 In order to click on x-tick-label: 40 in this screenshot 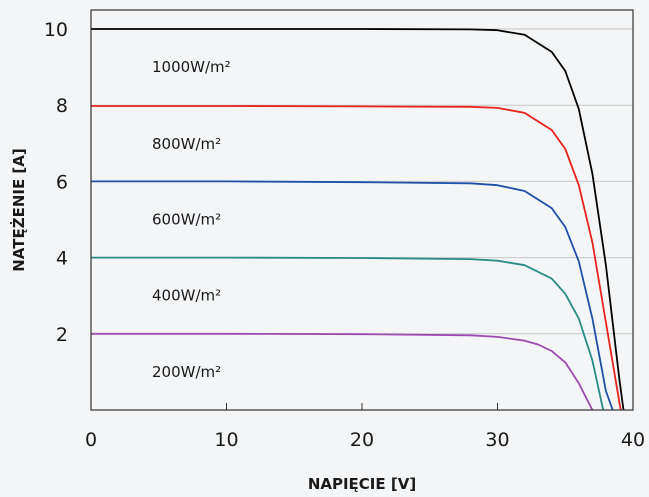, I will do `click(633, 440)`.